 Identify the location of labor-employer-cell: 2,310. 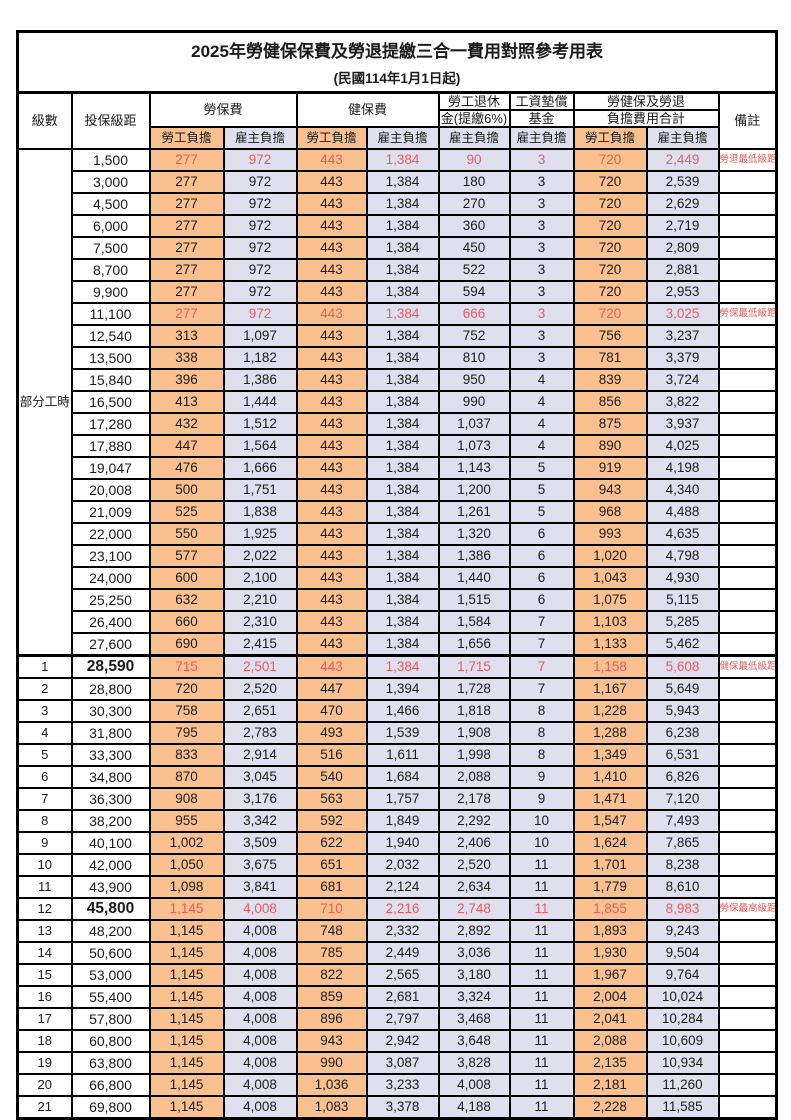
(260, 622).